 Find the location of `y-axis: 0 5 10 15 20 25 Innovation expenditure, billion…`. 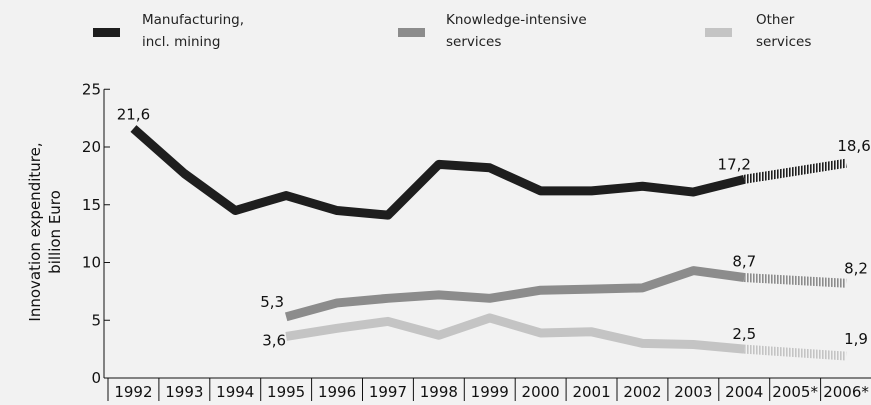

y-axis: 0 5 10 15 20 25 Innovation expenditure, billion… is located at coordinates (68, 233).